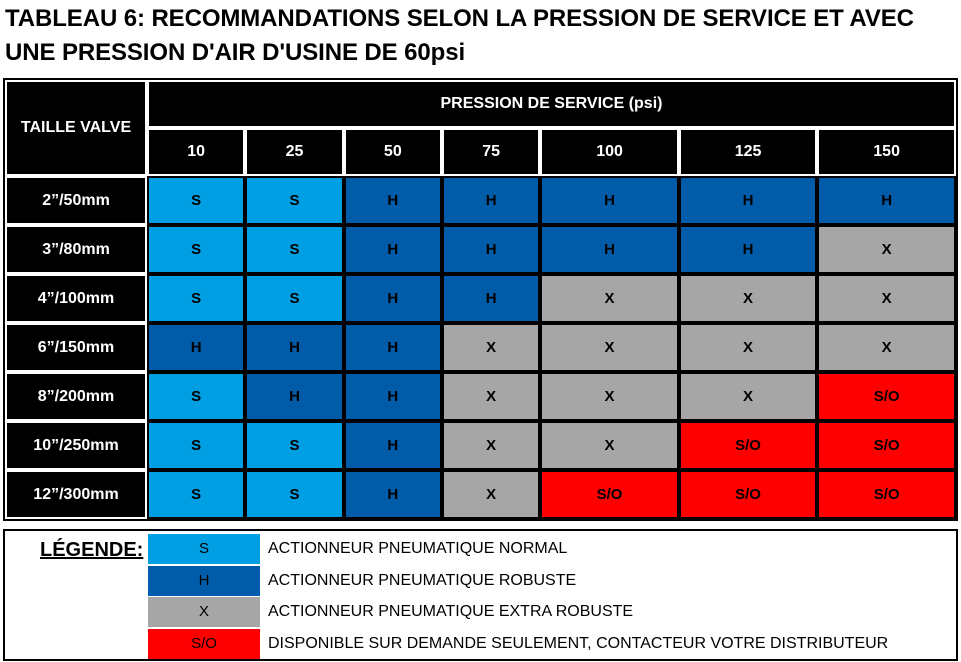 The image size is (961, 662). I want to click on row-label: 3”/80mm, so click(76, 249).